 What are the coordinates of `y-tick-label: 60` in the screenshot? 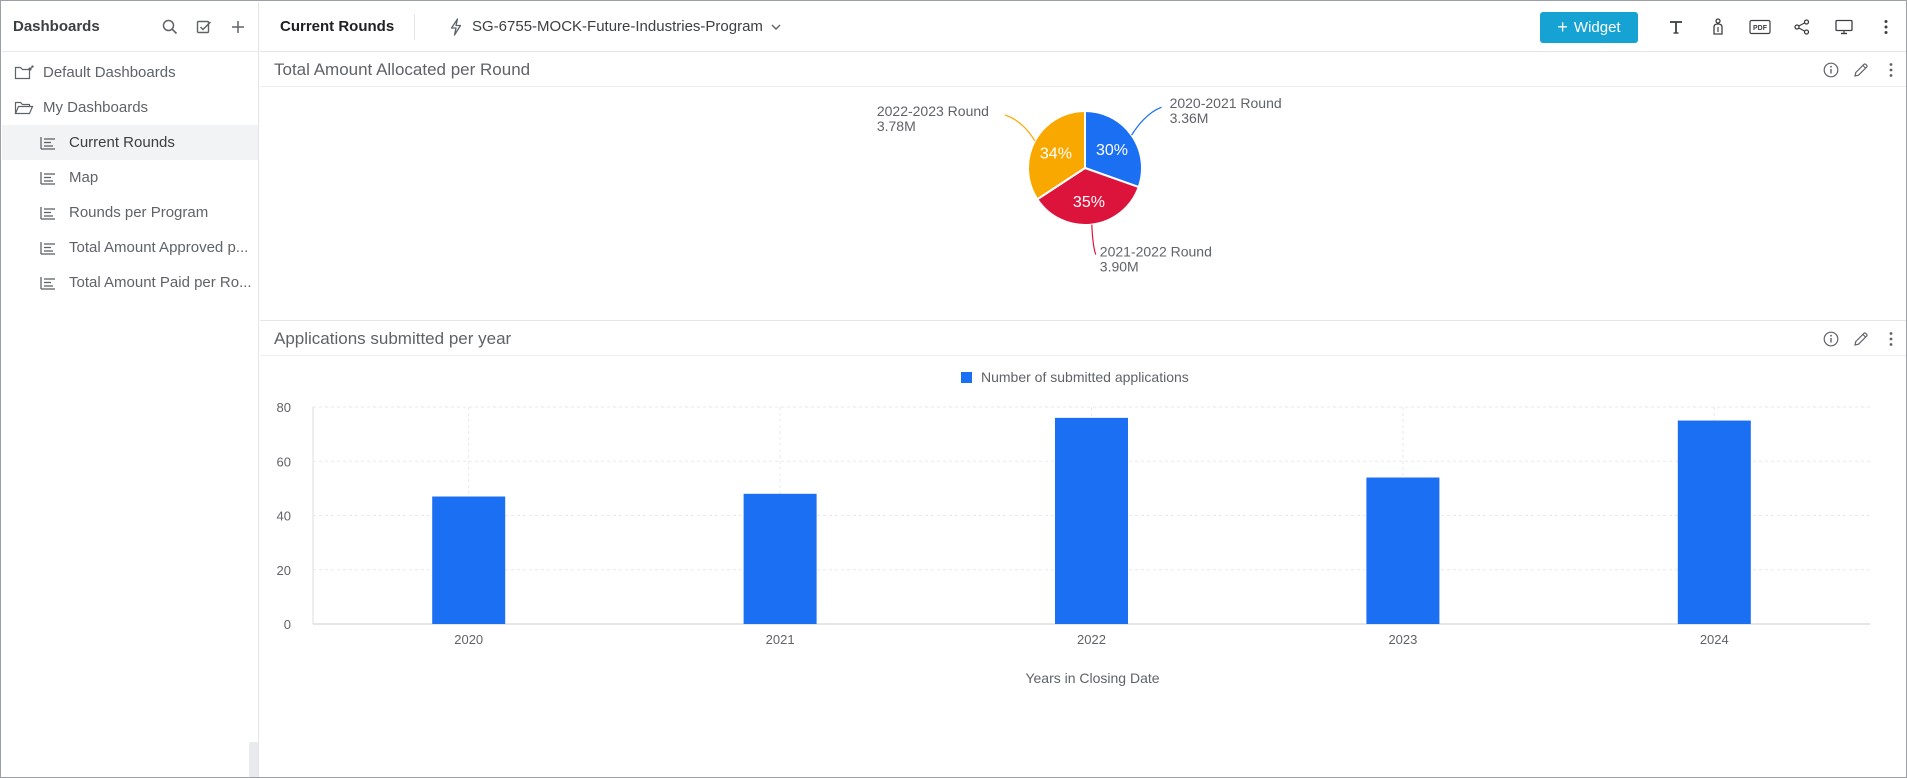 It's located at (284, 461).